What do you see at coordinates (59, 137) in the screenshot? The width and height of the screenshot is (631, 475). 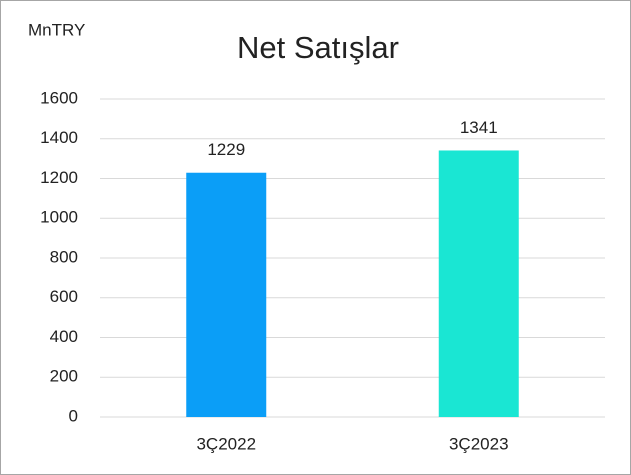 I see `y-tick-label: 1400` at bounding box center [59, 137].